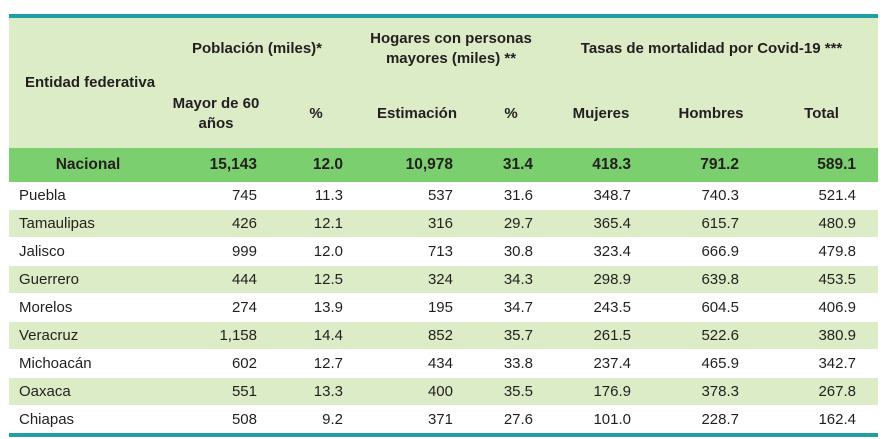  What do you see at coordinates (822, 419) in the screenshot?
I see `cell-total: 162.4` at bounding box center [822, 419].